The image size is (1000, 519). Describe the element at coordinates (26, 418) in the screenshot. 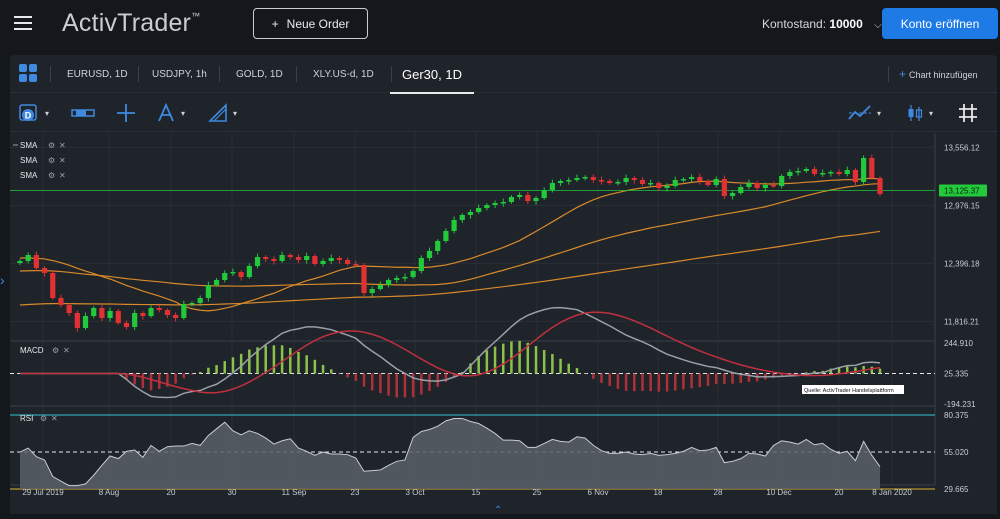

I see `rsi-indicator-label: RSI` at that location.